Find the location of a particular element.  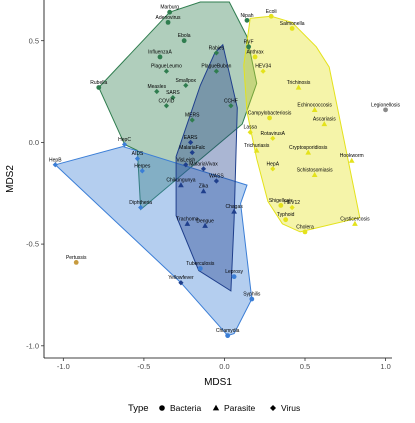

label-malariavivax: MalariaVivax is located at coordinates (203, 164).